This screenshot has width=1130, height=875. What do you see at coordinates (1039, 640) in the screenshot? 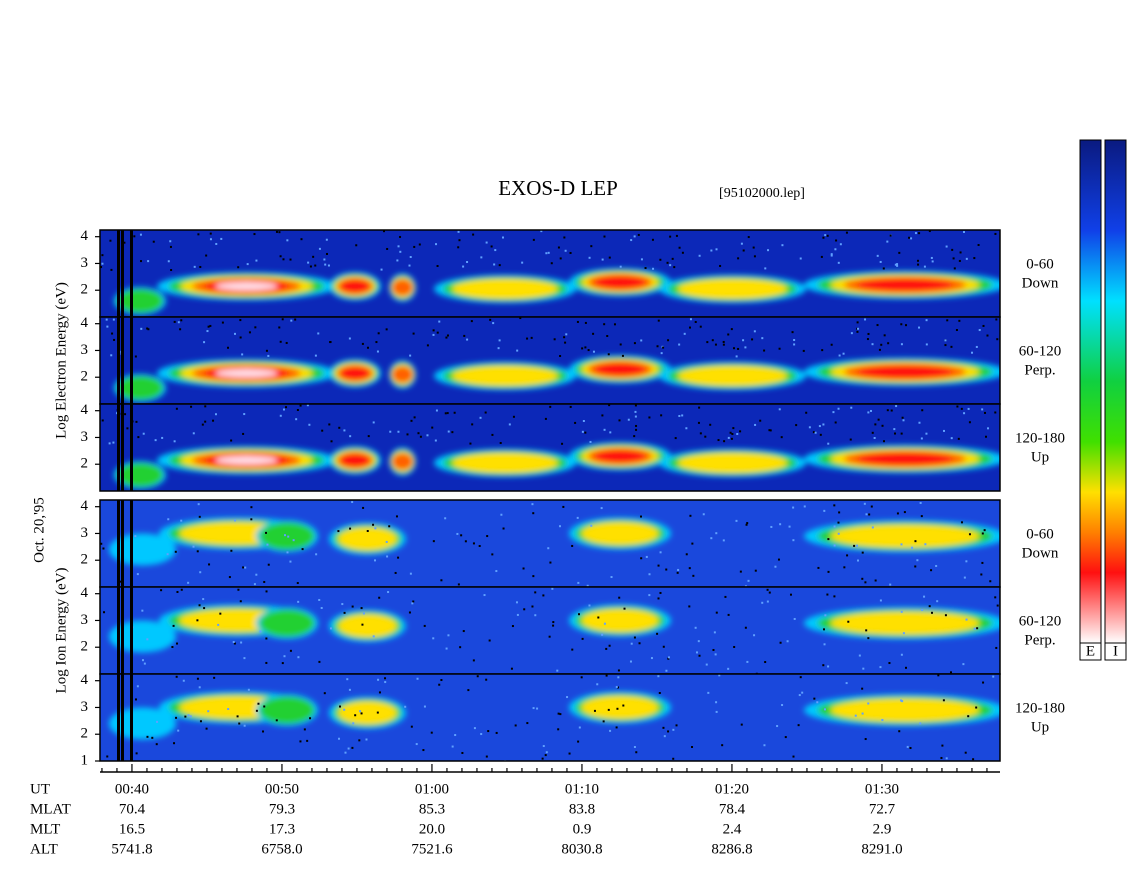
I see `panel-label: Perp.` at bounding box center [1039, 640].